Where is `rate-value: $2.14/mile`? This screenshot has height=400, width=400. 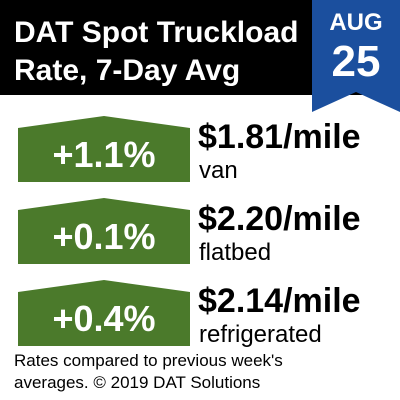
rate-value: $2.14/mile is located at coordinates (279, 301).